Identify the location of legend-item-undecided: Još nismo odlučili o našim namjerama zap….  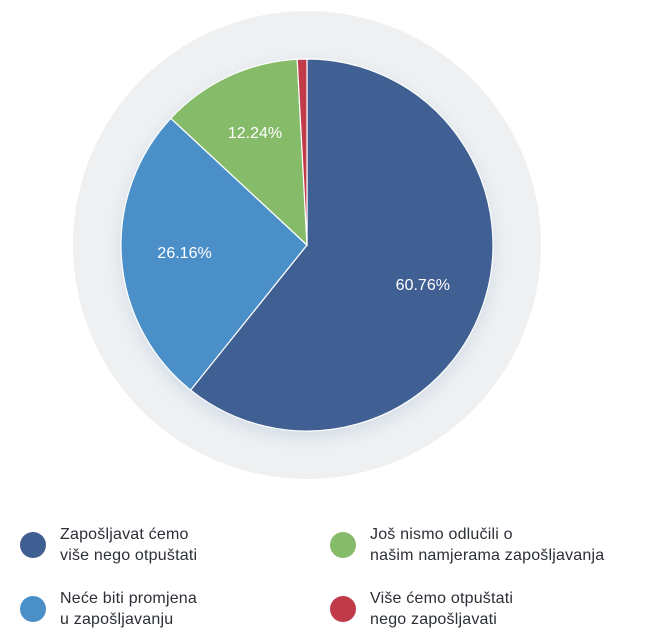
(467, 545).